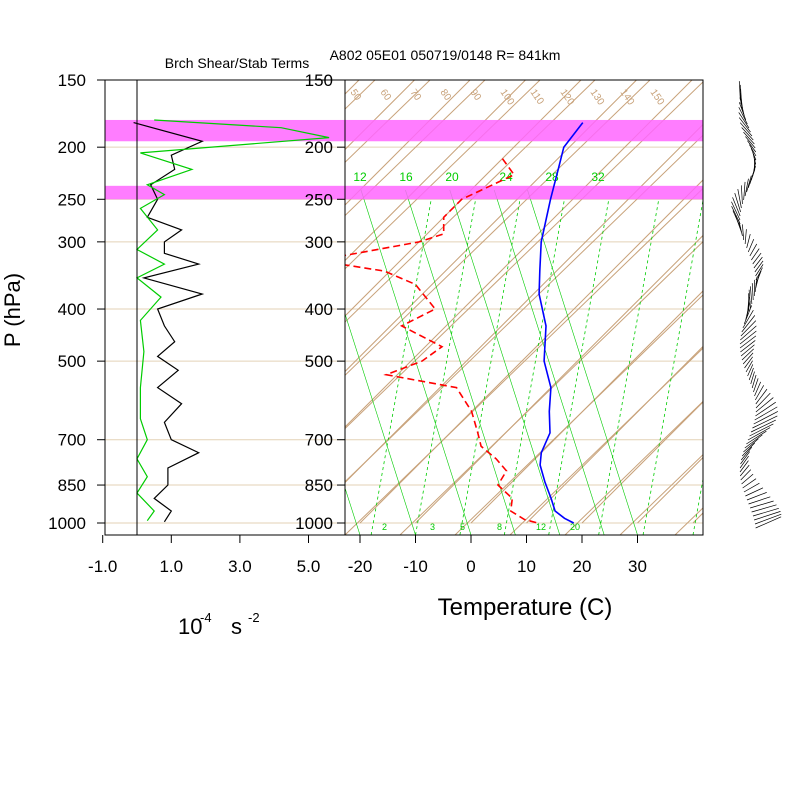  Describe the element at coordinates (236, 626) in the screenshot. I see `unit-s: s` at that location.